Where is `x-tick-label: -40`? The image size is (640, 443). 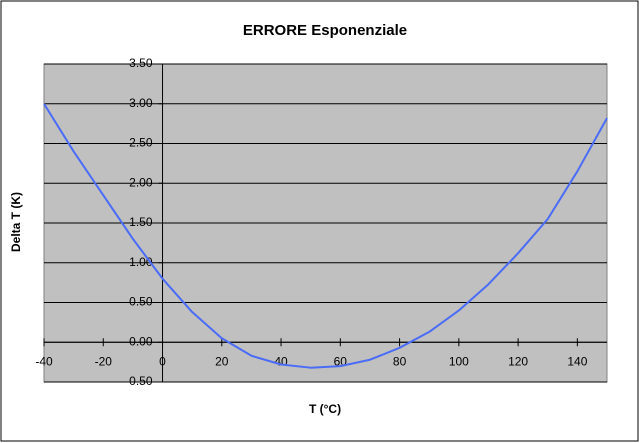
x-tick-label: -40 is located at coordinates (44, 361).